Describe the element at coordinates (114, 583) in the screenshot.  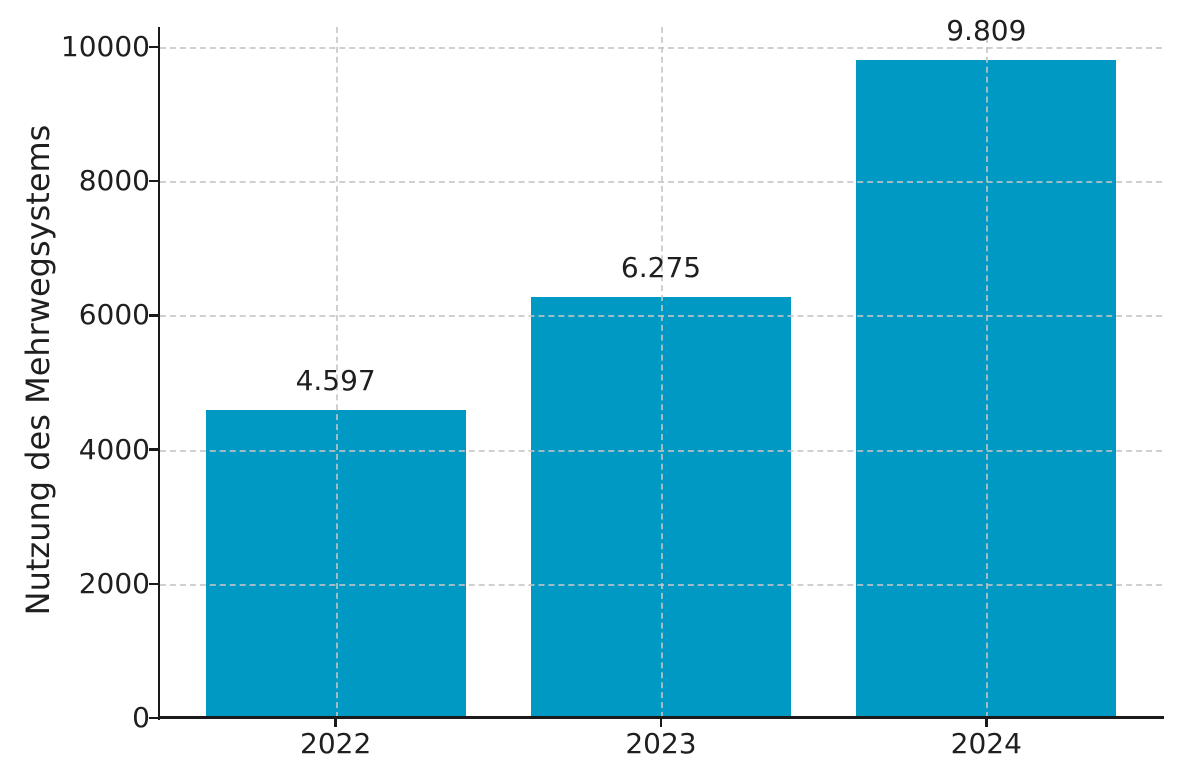
I see `y-tick-label: 2000` at that location.